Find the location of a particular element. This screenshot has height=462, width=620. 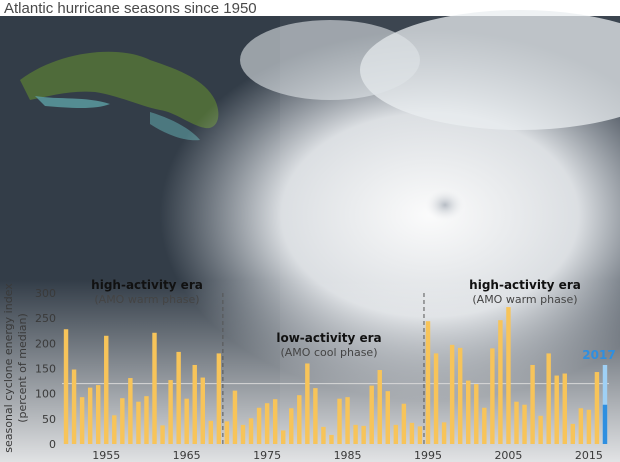

bar-1950 is located at coordinates (66, 386).